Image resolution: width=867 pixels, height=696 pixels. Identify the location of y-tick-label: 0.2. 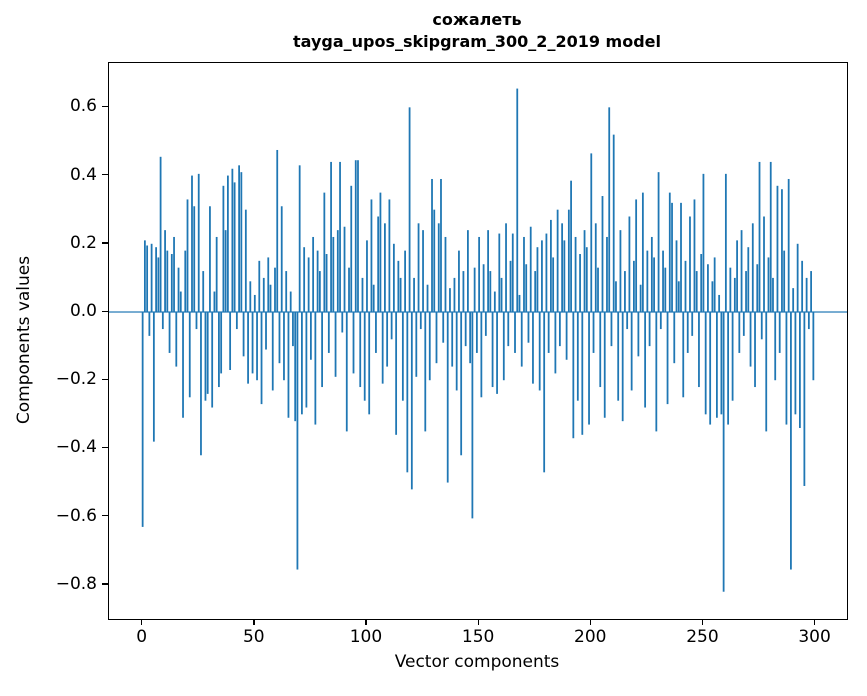
(83, 242).